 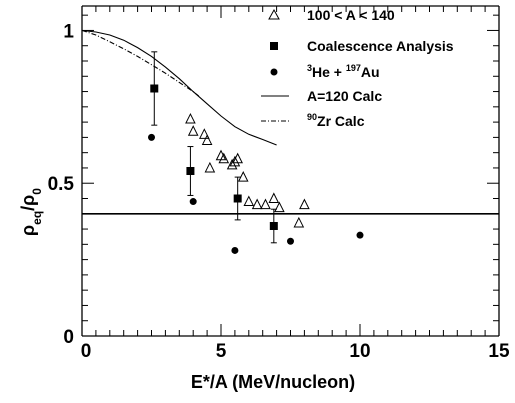 I want to click on legend-item-mass: 100 < A < 140, so click(x=331, y=15).